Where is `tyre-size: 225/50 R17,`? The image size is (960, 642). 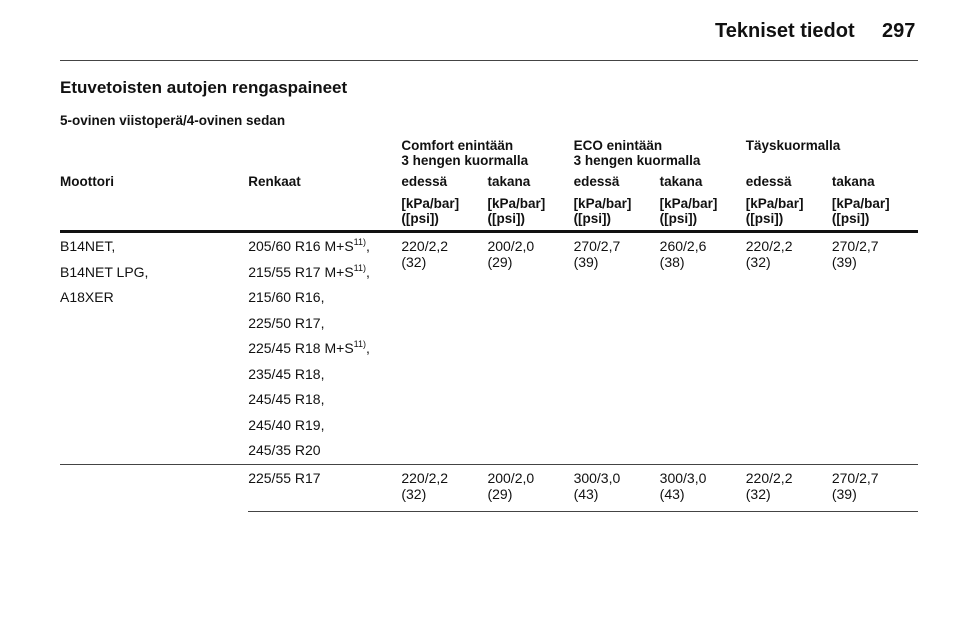
tyre-size: 225/50 R17, is located at coordinates (286, 322).